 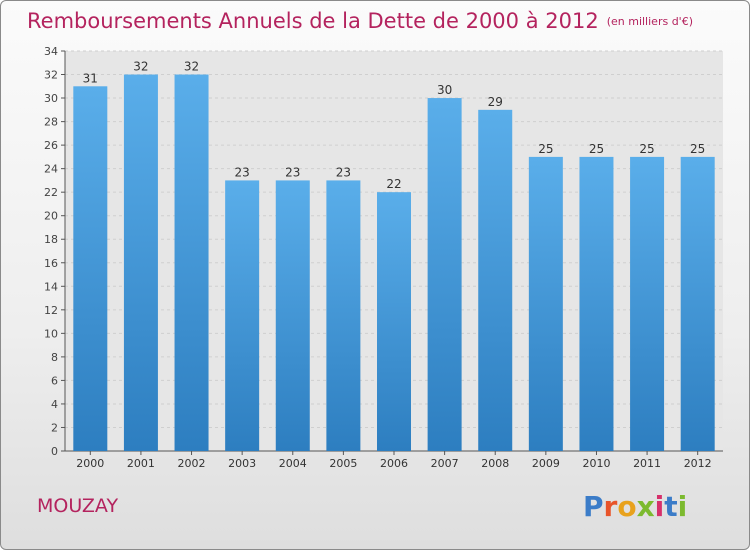 What do you see at coordinates (445, 463) in the screenshot?
I see `x-tick-label: 2007` at bounding box center [445, 463].